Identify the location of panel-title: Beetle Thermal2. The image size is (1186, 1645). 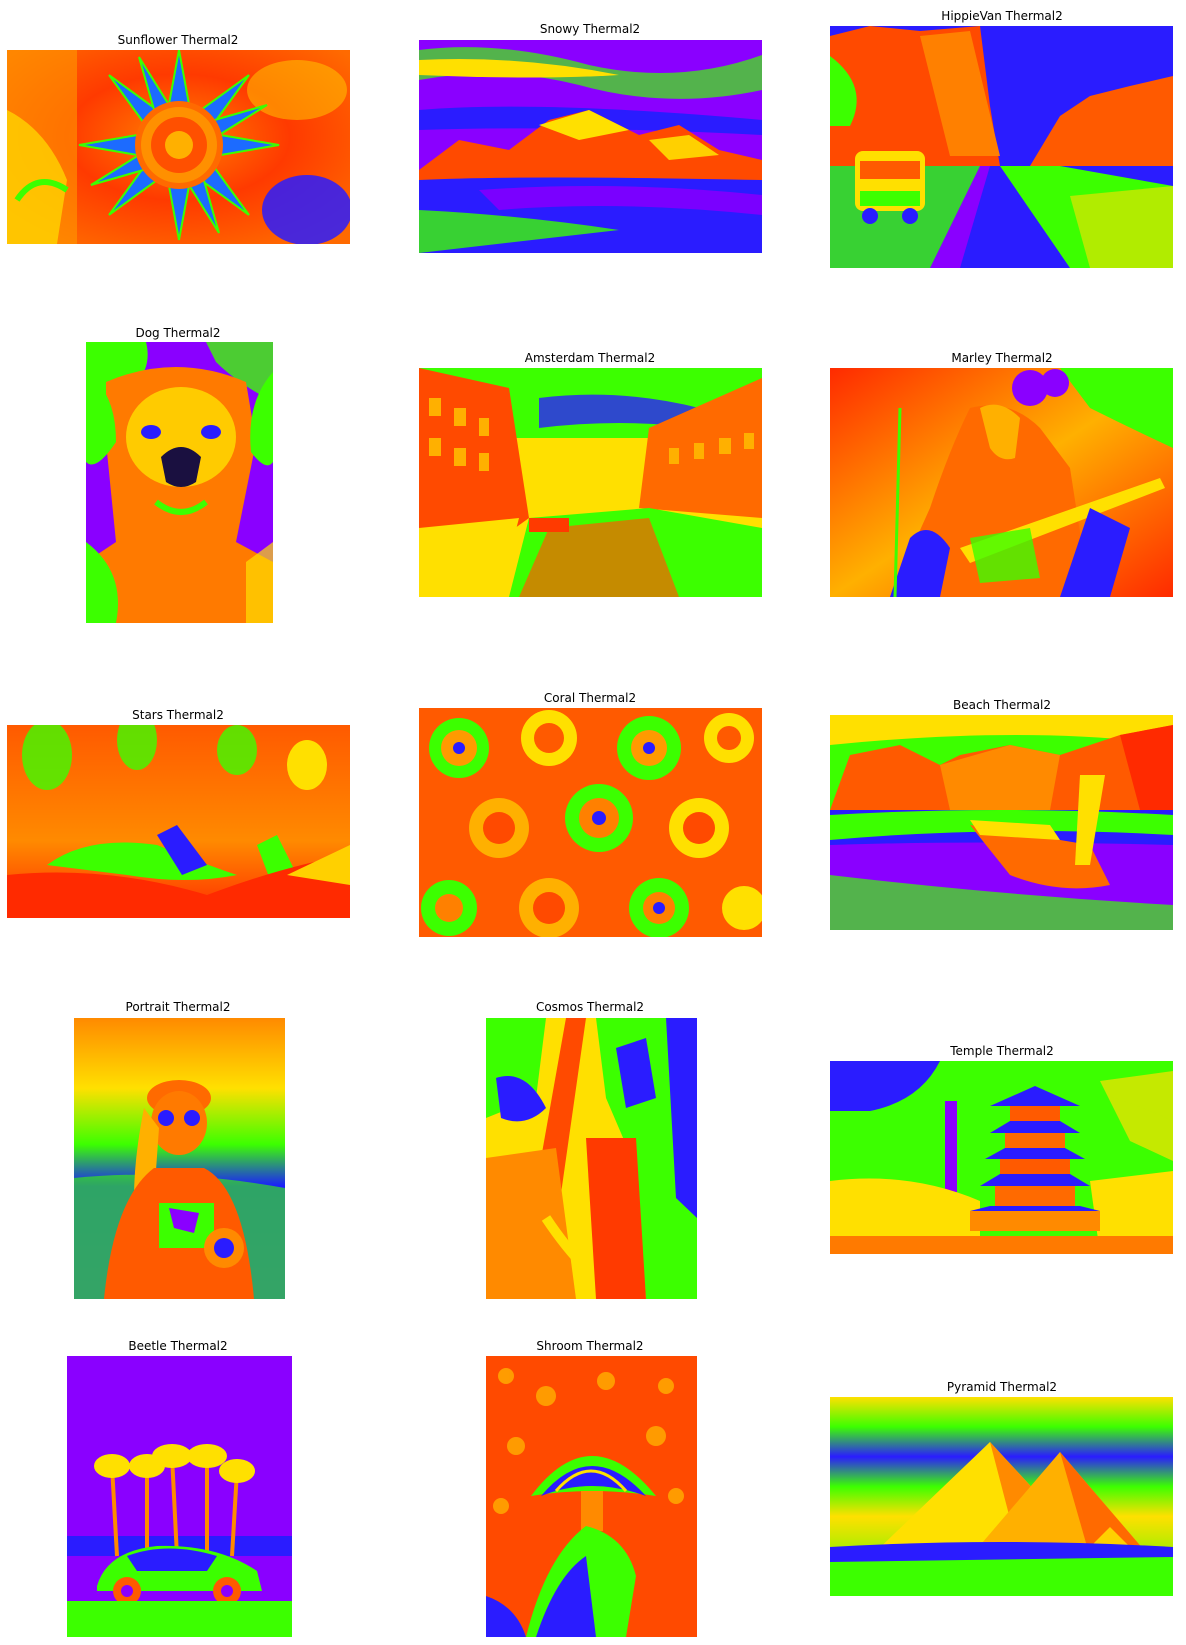
(178, 1346).